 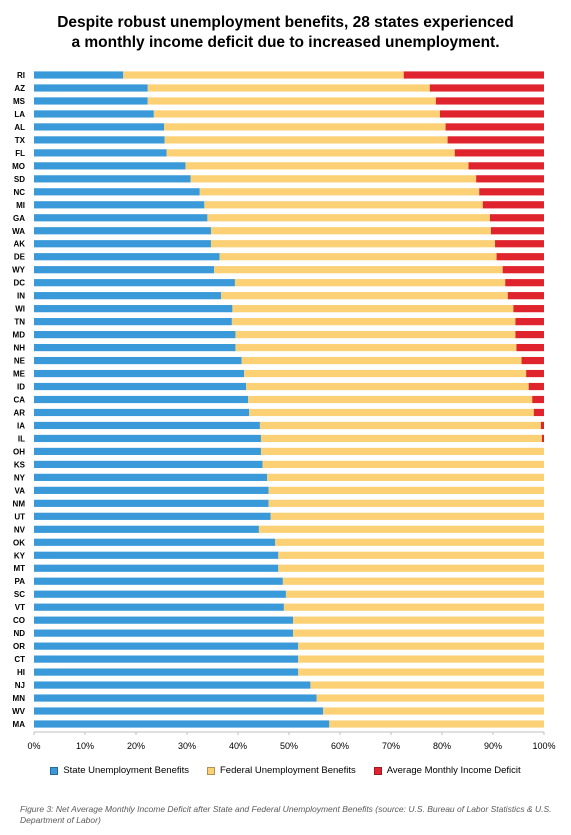 I want to click on category-label-pa: PA, so click(x=19, y=581).